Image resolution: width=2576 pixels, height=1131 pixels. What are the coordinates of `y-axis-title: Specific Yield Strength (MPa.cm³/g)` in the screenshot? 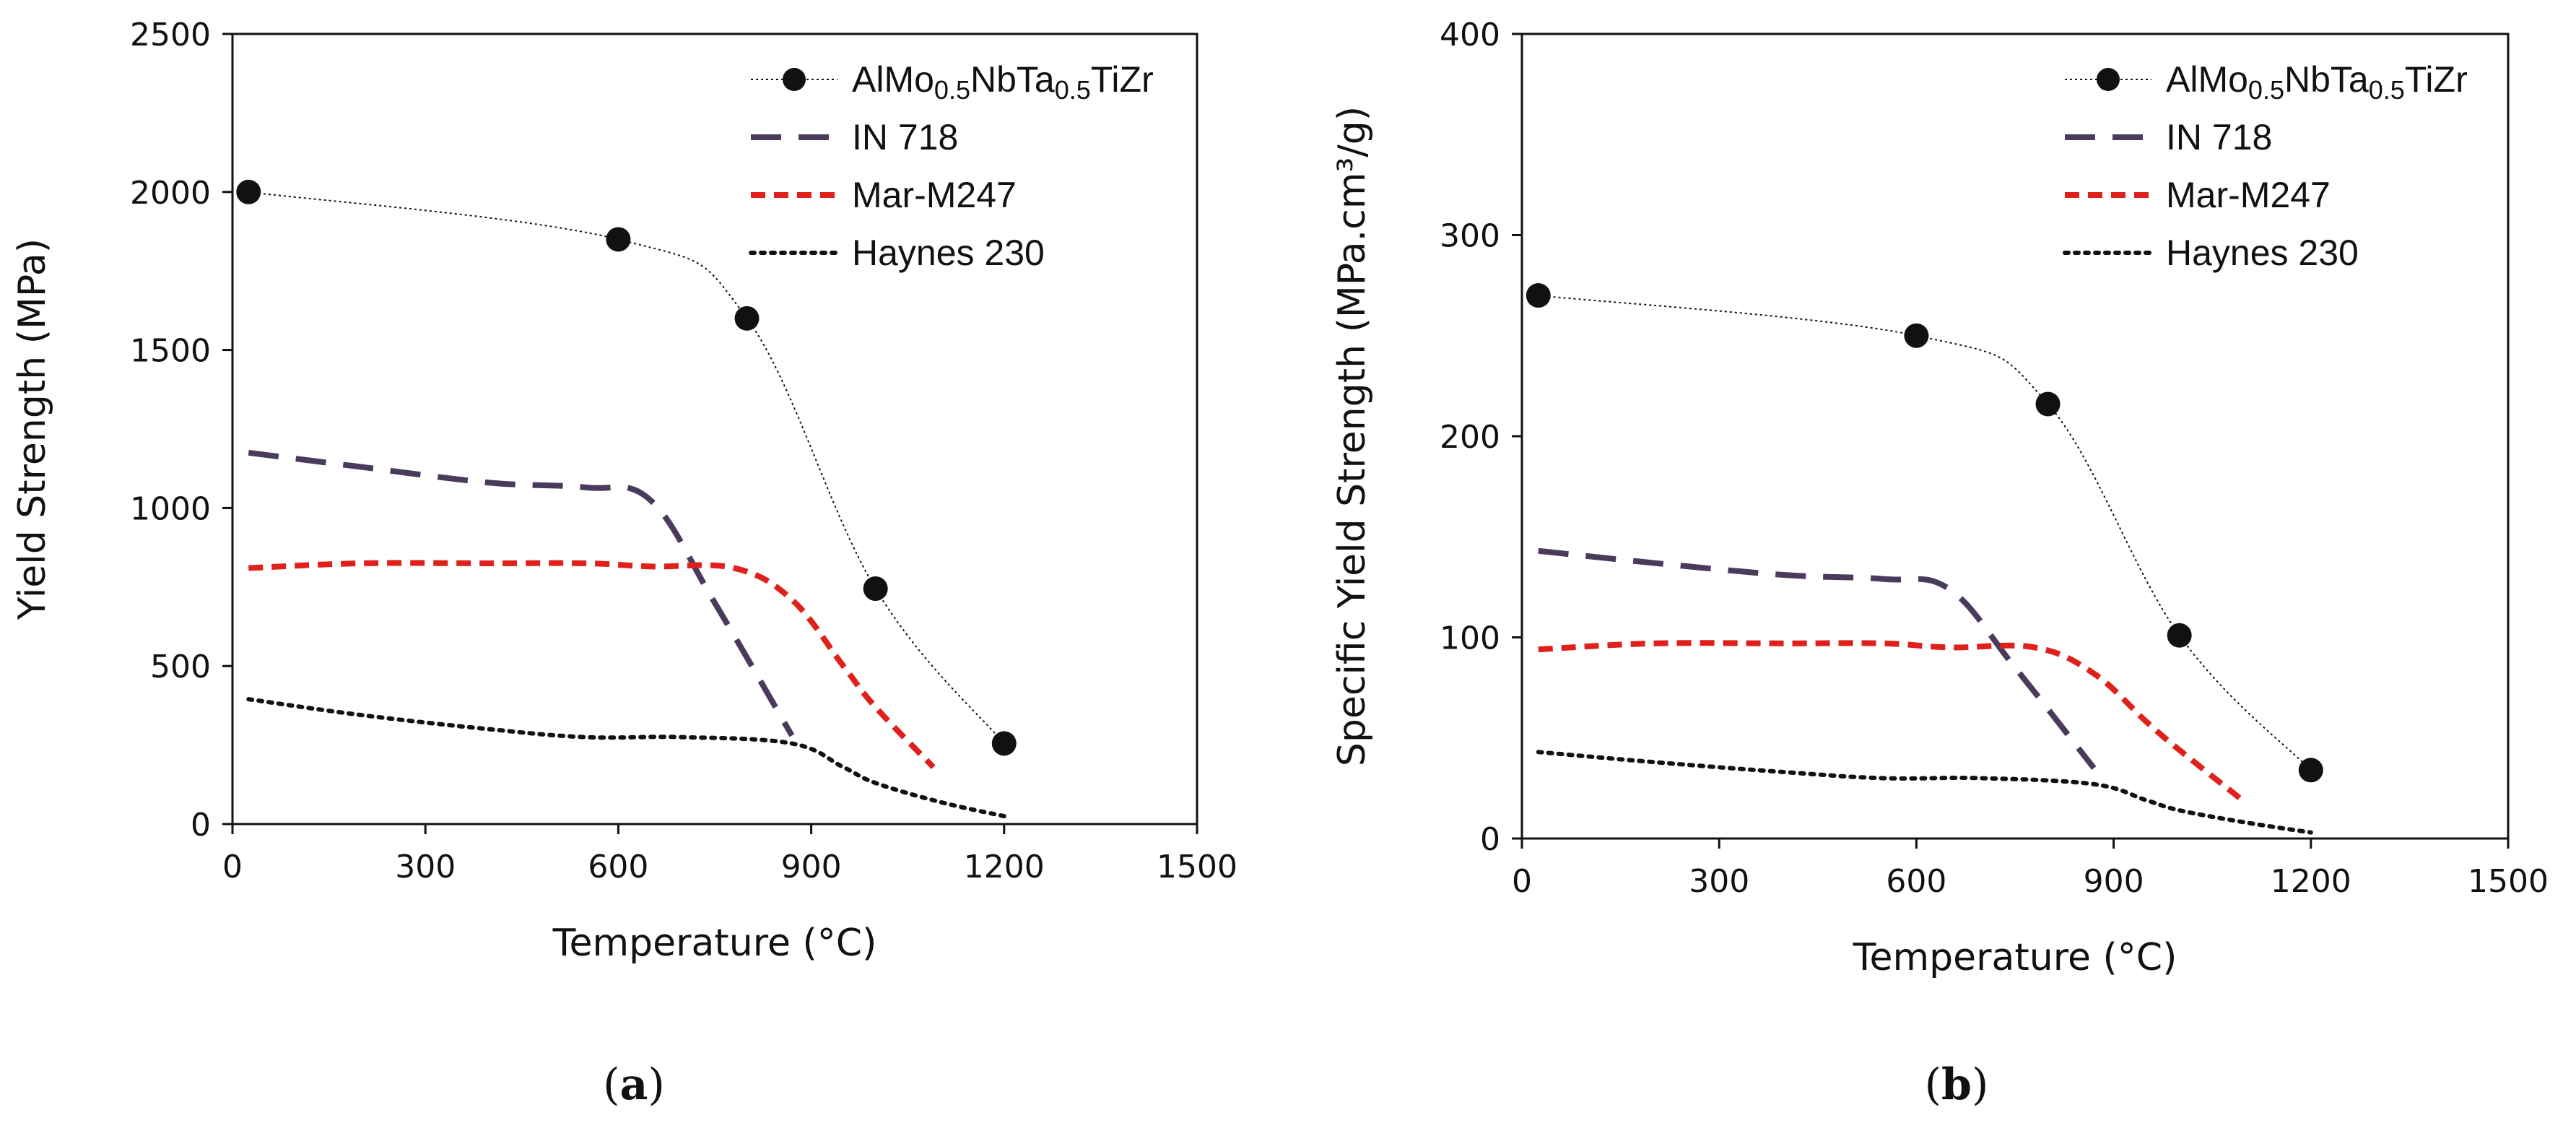 It's located at (1352, 436).